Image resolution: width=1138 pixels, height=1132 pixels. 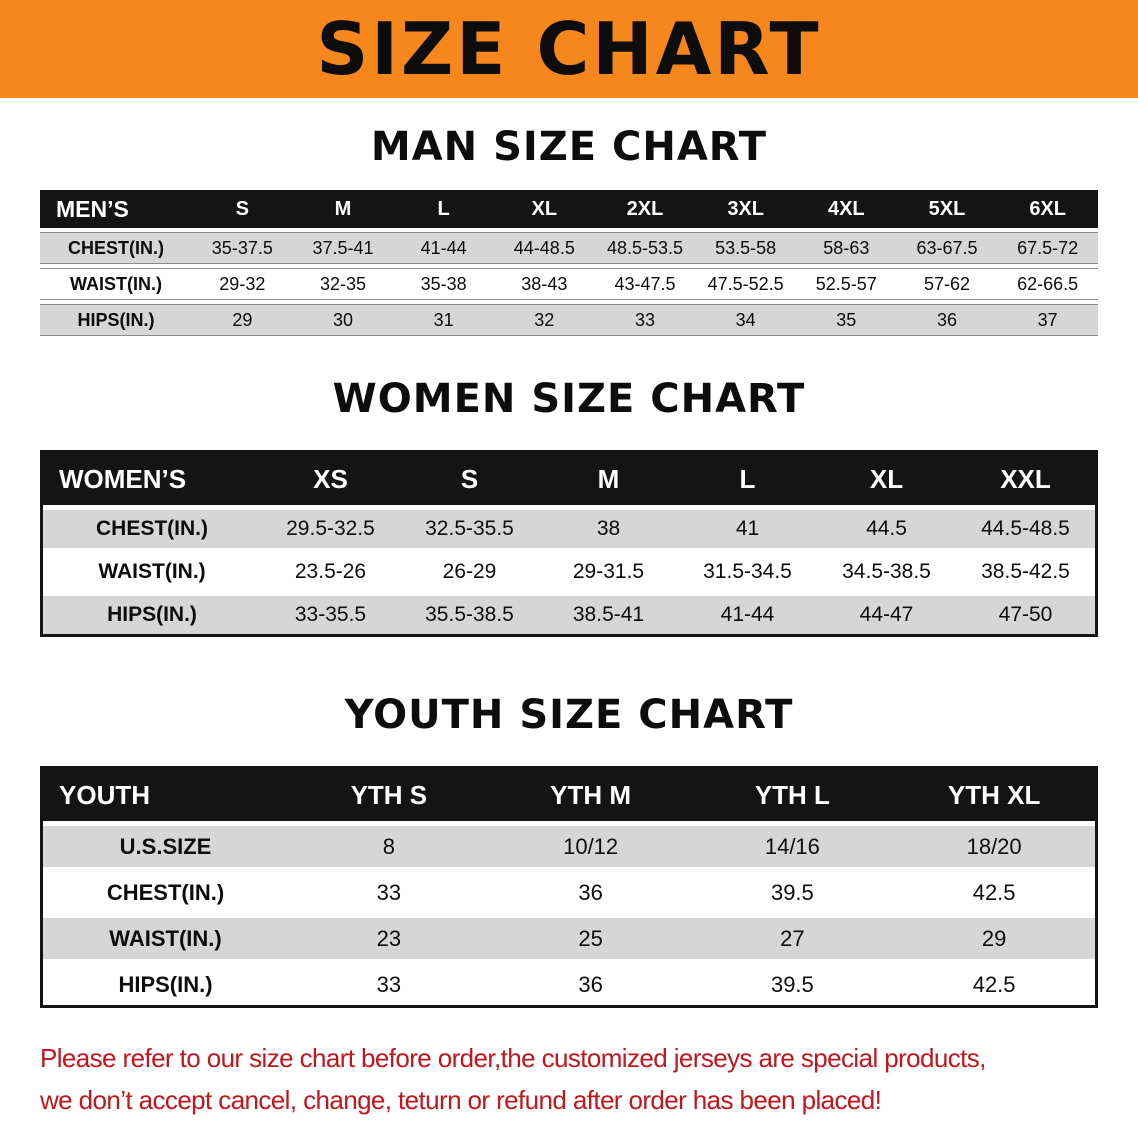 I want to click on cell: 26-29, so click(x=469, y=571).